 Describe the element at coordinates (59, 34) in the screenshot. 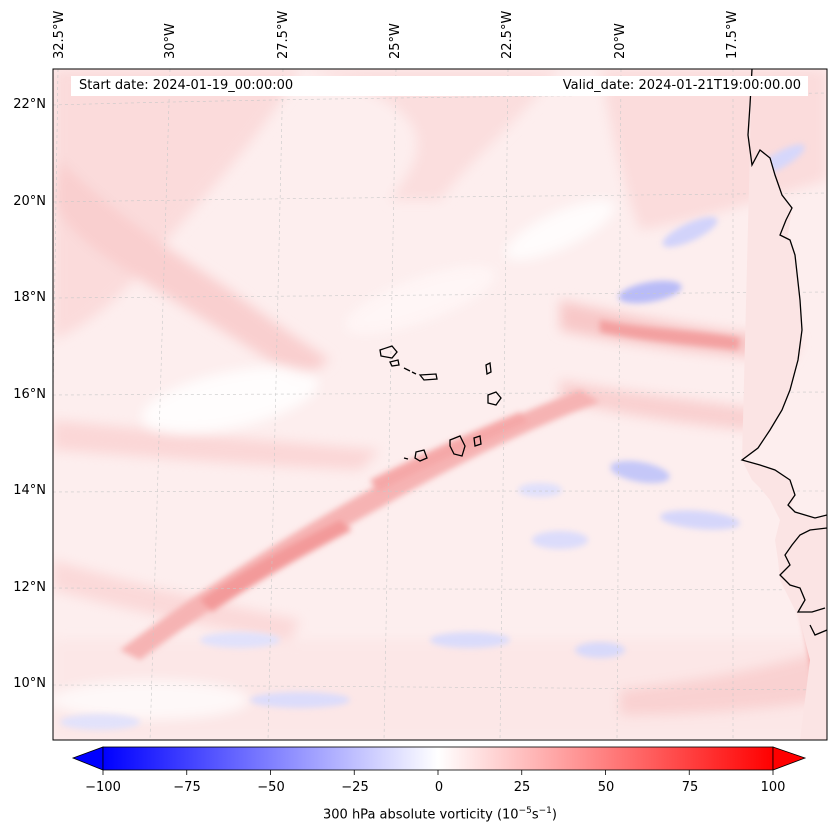

I see `lon-label-32-5w: 32.5°W` at that location.